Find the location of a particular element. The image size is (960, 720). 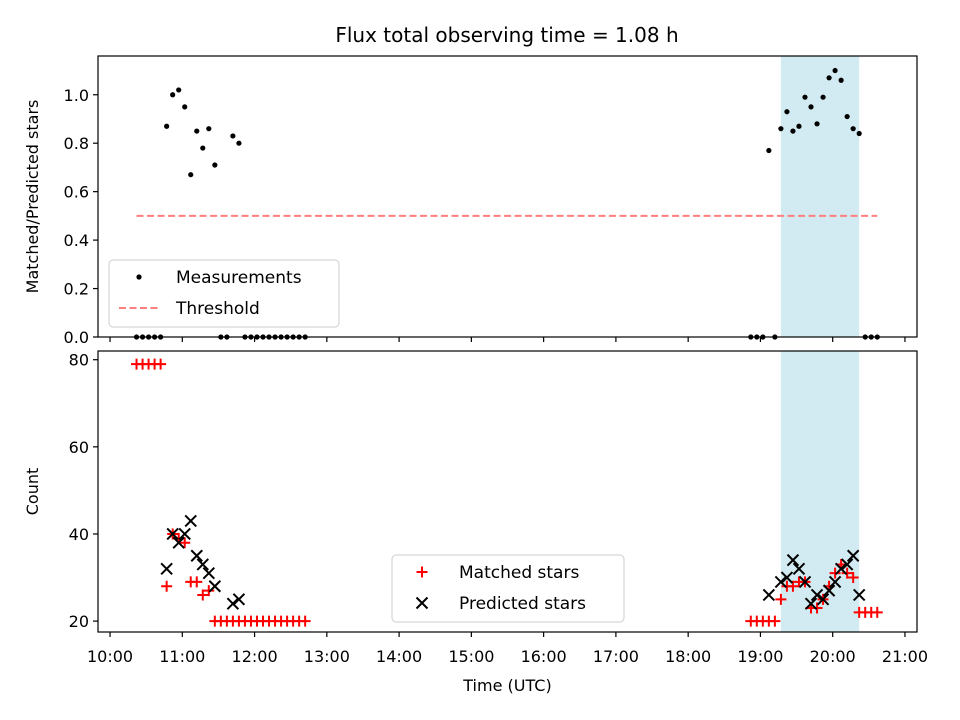

legend: Measurements Threshold is located at coordinates (224, 293).